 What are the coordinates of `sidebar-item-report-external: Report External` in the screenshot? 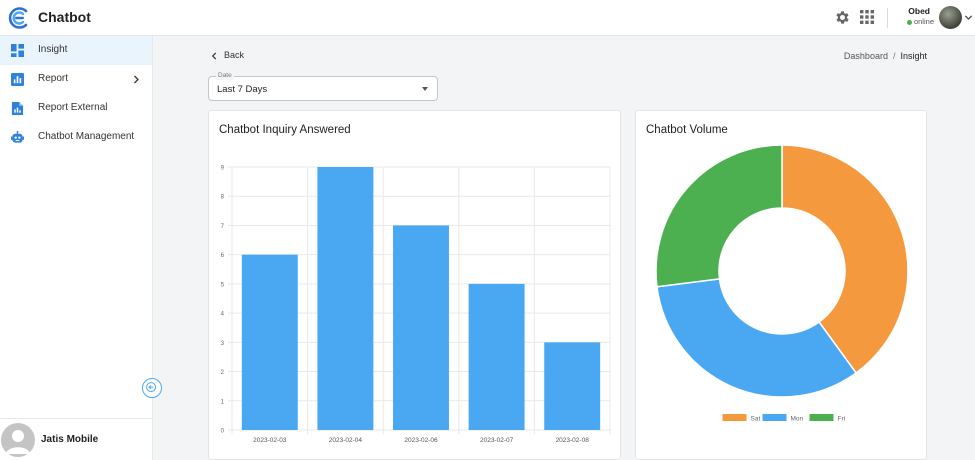 It's located at (76, 108).